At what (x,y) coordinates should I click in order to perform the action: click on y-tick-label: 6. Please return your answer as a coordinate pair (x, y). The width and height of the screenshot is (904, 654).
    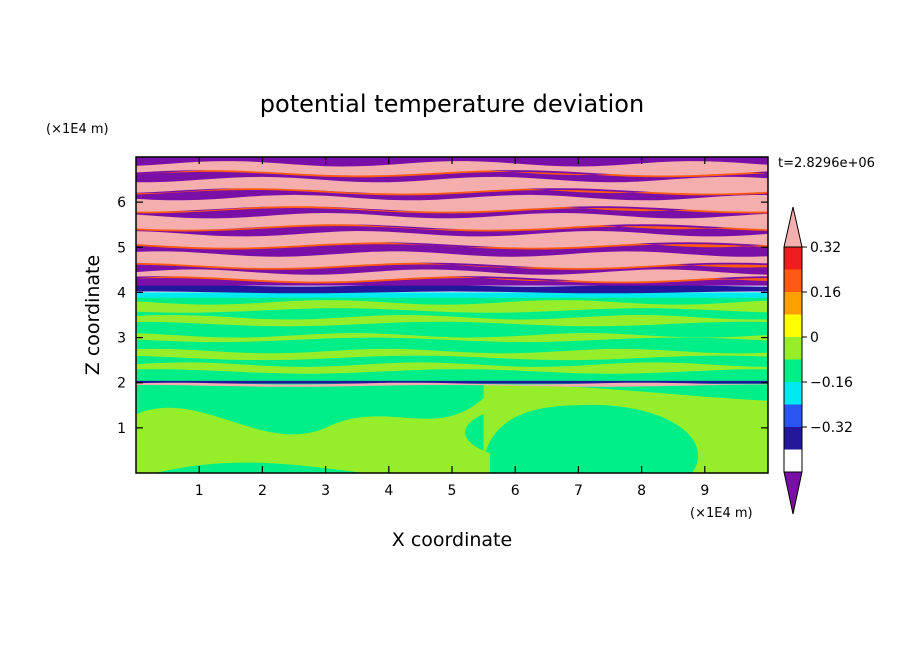
    Looking at the image, I should click on (121, 203).